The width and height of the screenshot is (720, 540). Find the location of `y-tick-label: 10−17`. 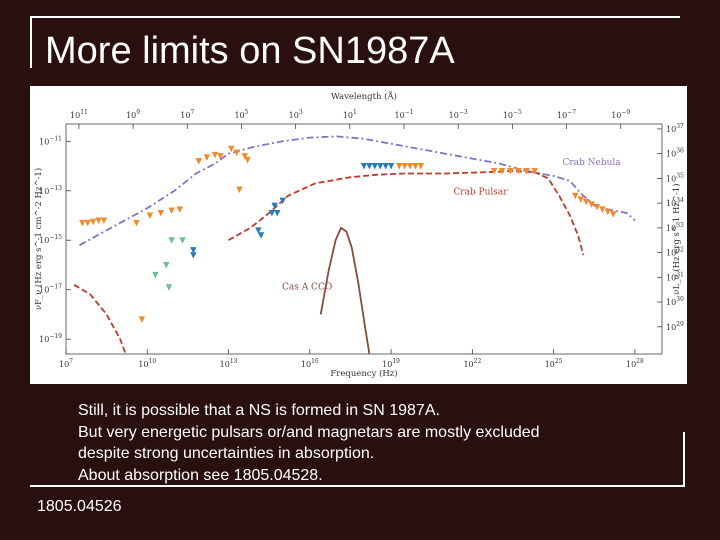

y-tick-label: 10−17 is located at coordinates (50, 289).